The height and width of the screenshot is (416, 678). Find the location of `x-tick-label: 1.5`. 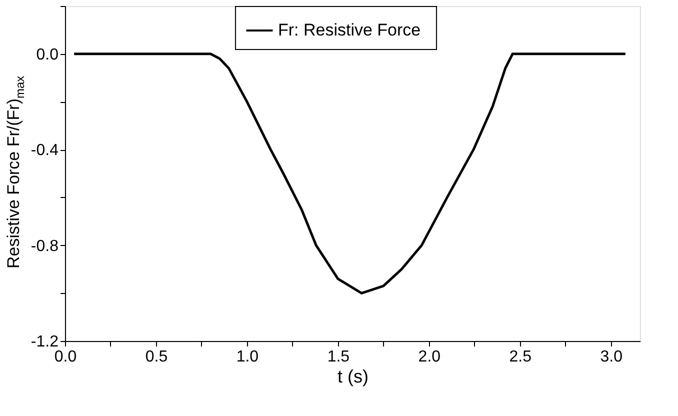

x-tick-label: 1.5 is located at coordinates (338, 357).